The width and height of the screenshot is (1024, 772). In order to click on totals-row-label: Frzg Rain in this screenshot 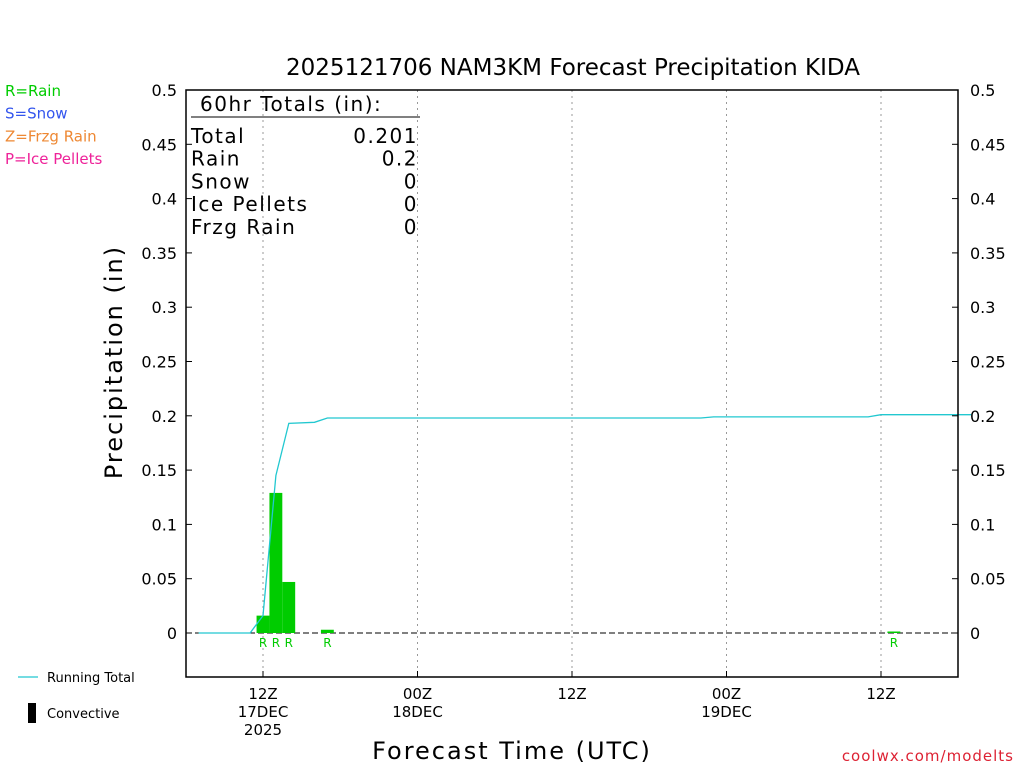, I will do `click(243, 227)`.